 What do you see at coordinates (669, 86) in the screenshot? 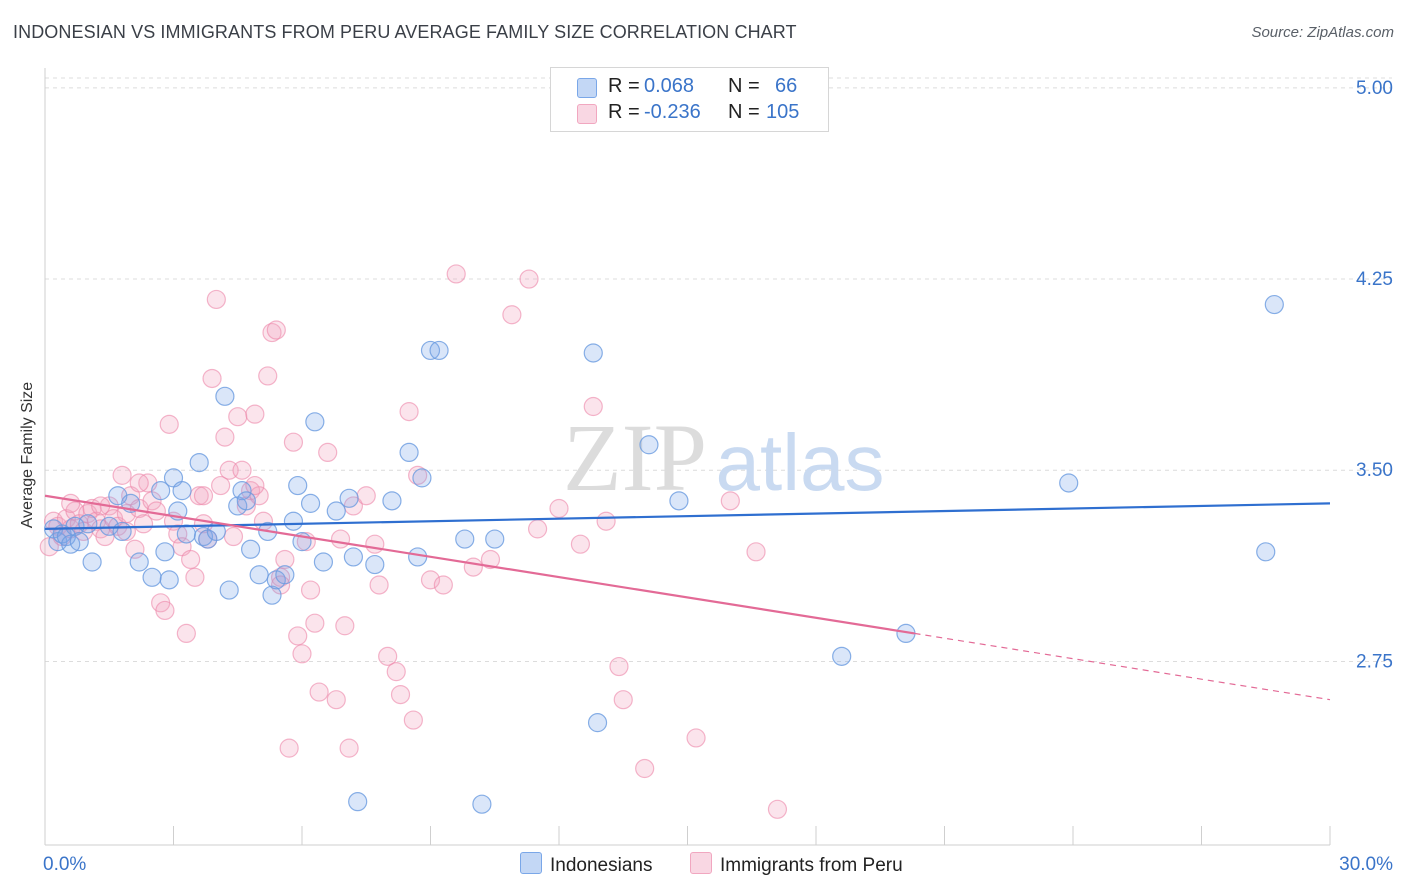
I see `stats-r-value: 0.068` at bounding box center [669, 86].